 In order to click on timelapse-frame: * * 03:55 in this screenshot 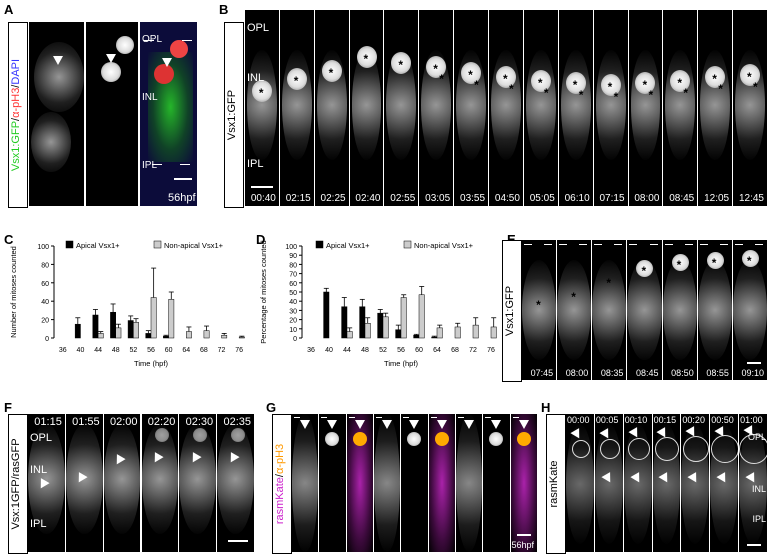, I will do `click(471, 108)`.